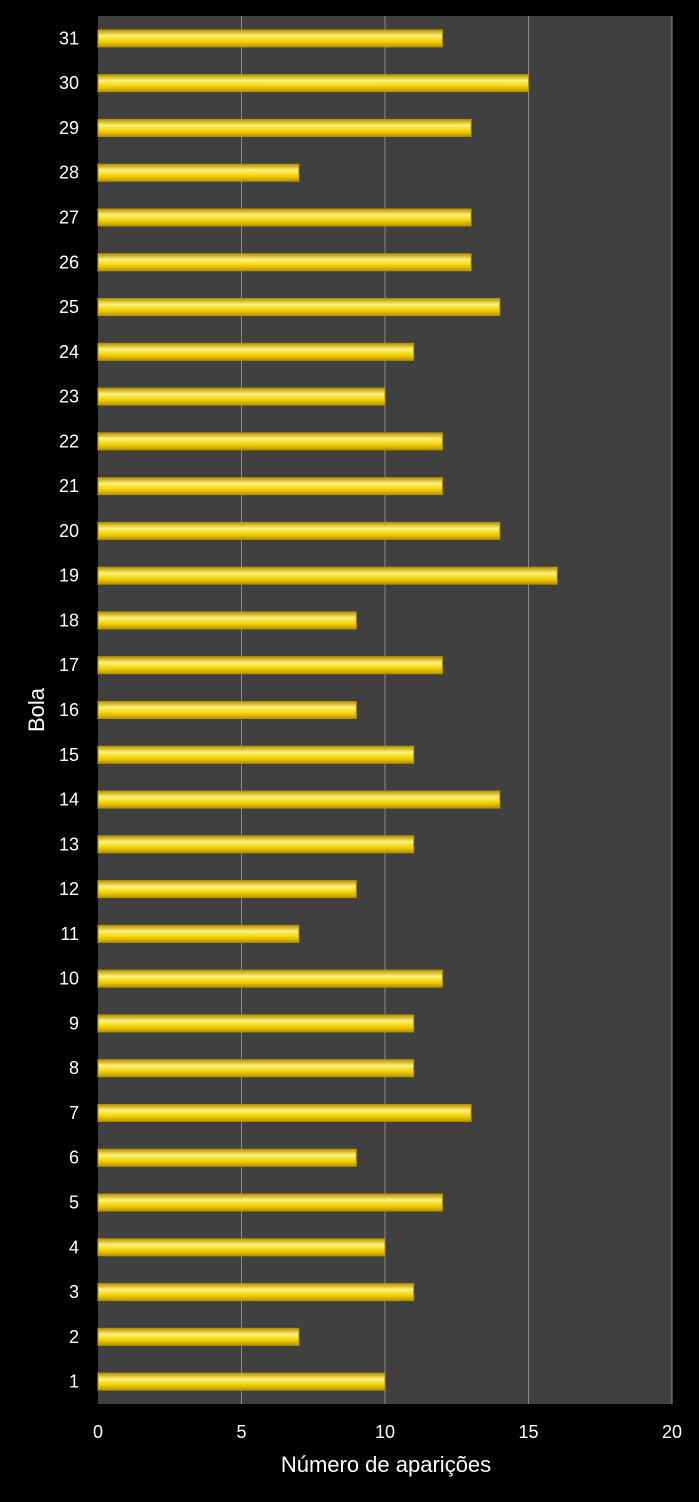  What do you see at coordinates (69, 83) in the screenshot?
I see `y-tick-label: 30` at bounding box center [69, 83].